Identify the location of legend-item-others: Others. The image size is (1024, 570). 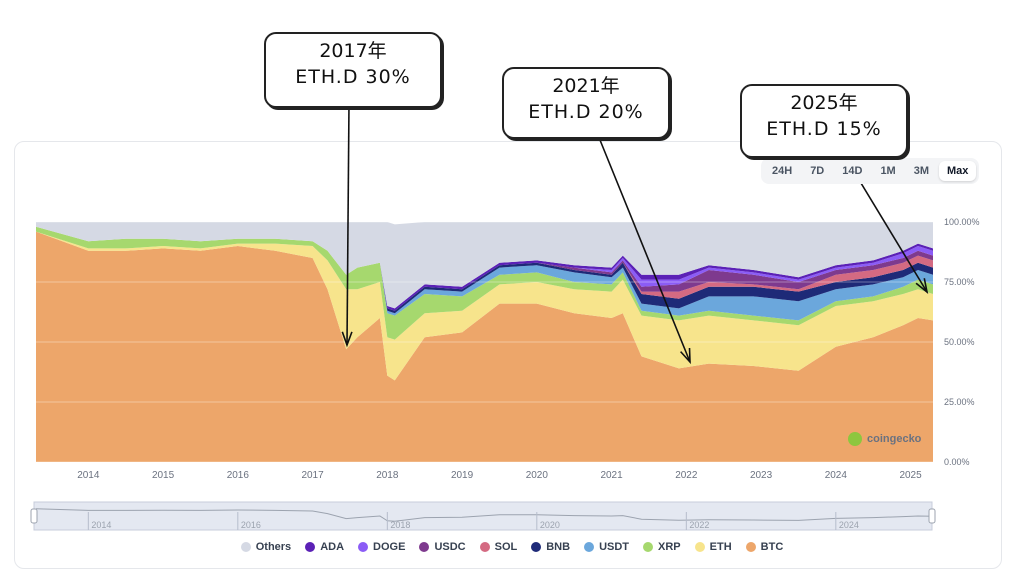
(266, 547).